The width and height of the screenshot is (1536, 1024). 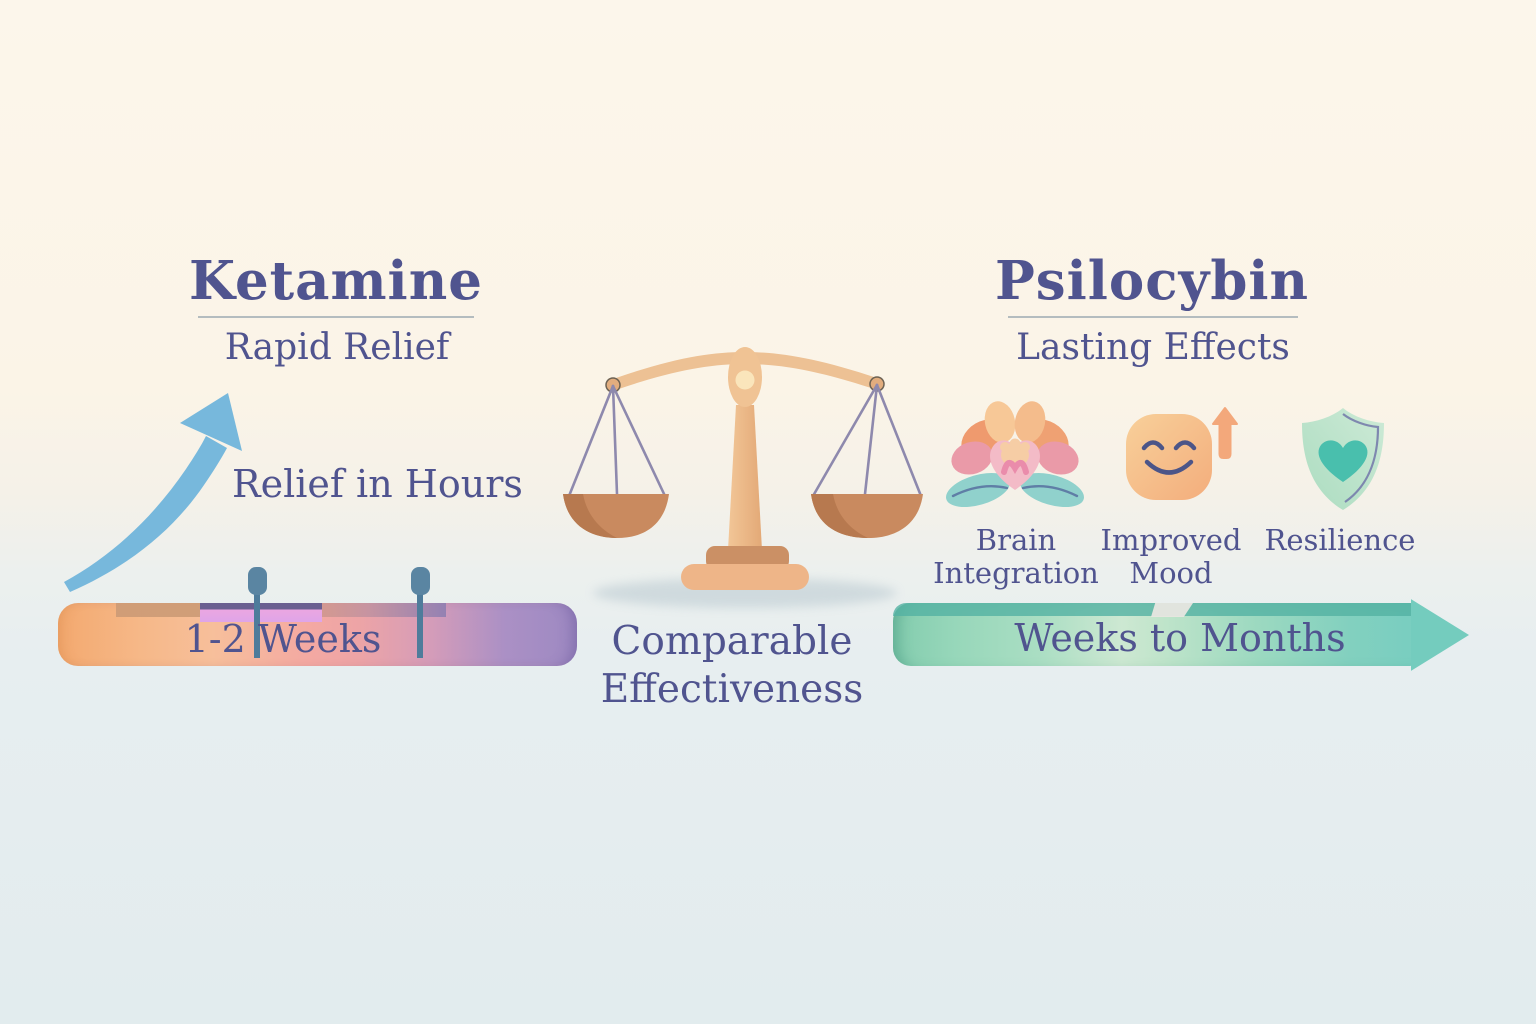 What do you see at coordinates (1225, 433) in the screenshot?
I see `up-arrow-icon` at bounding box center [1225, 433].